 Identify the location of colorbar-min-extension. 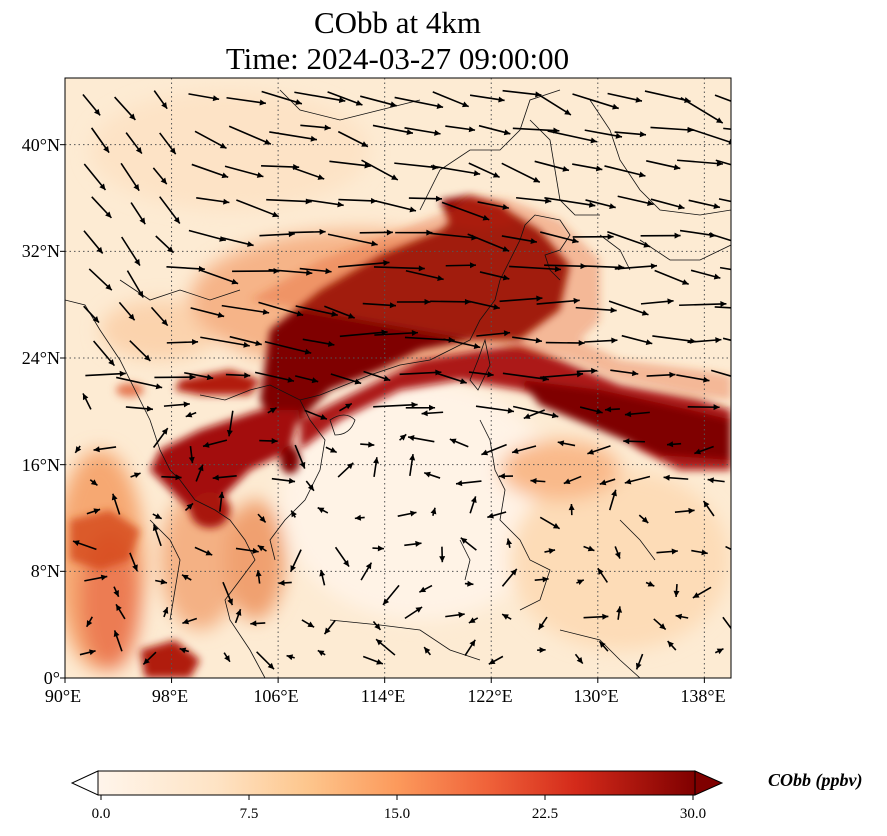
(84, 783).